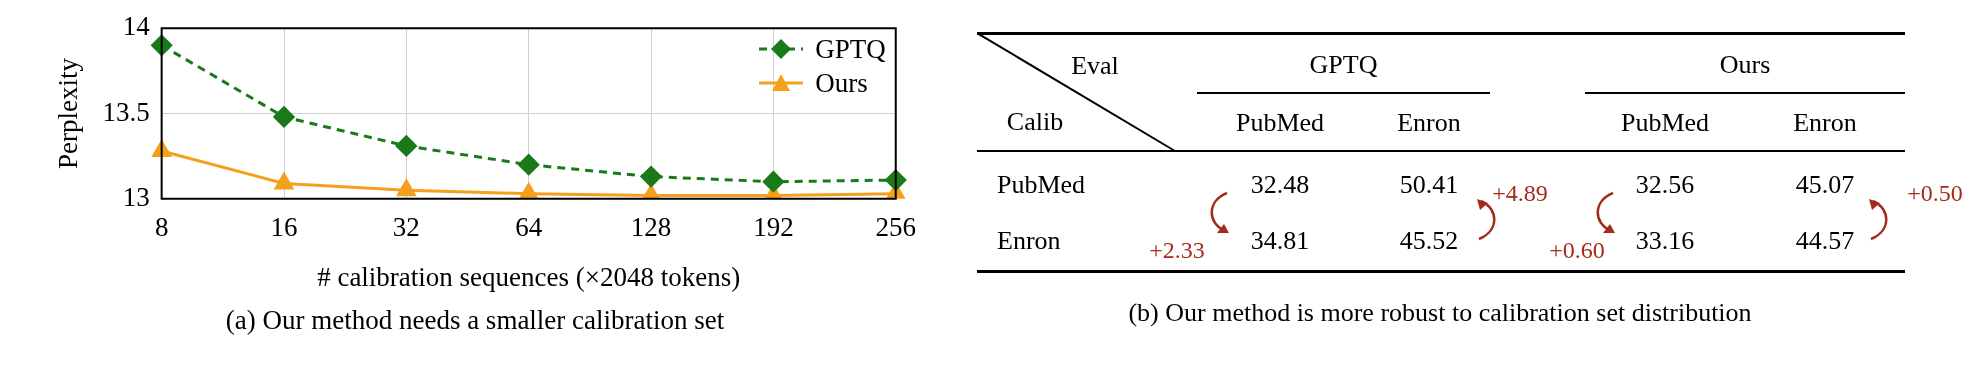 Image resolution: width=1988 pixels, height=366 pixels. I want to click on data-label: 44.57, so click(1825, 240).